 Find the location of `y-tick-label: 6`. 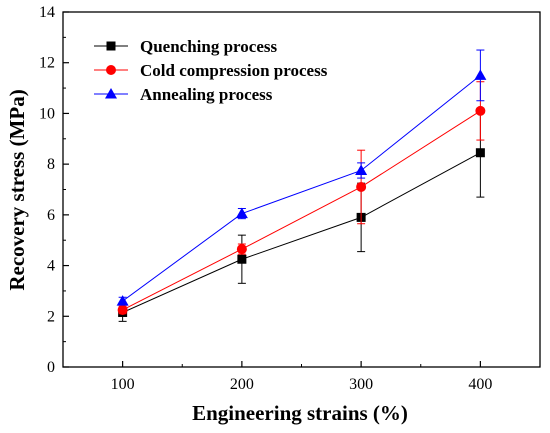

y-tick-label: 6 is located at coordinates (51, 215).